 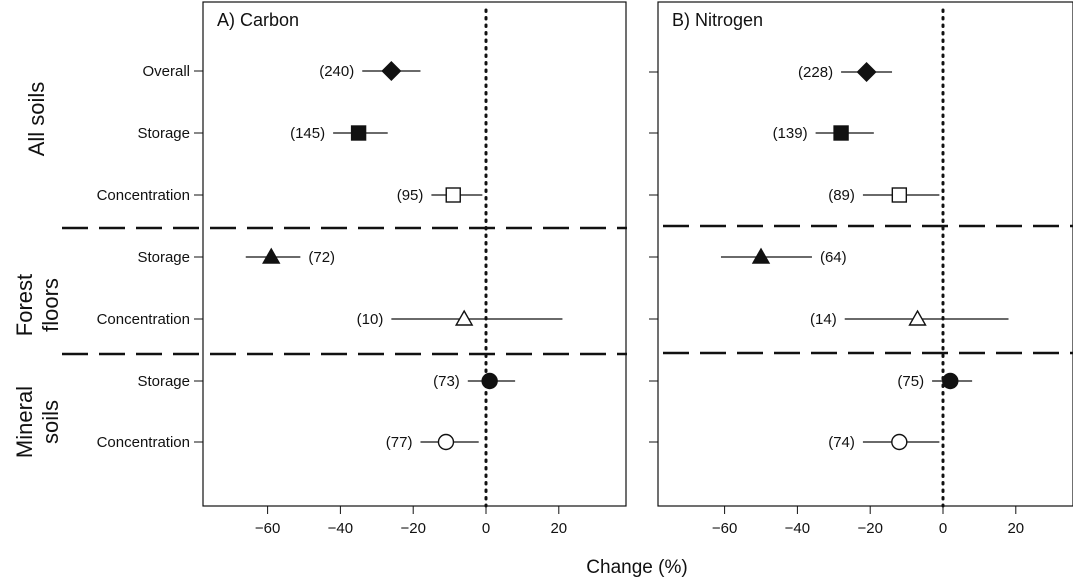 I want to click on group-label-all: All soils, so click(x=36, y=119).